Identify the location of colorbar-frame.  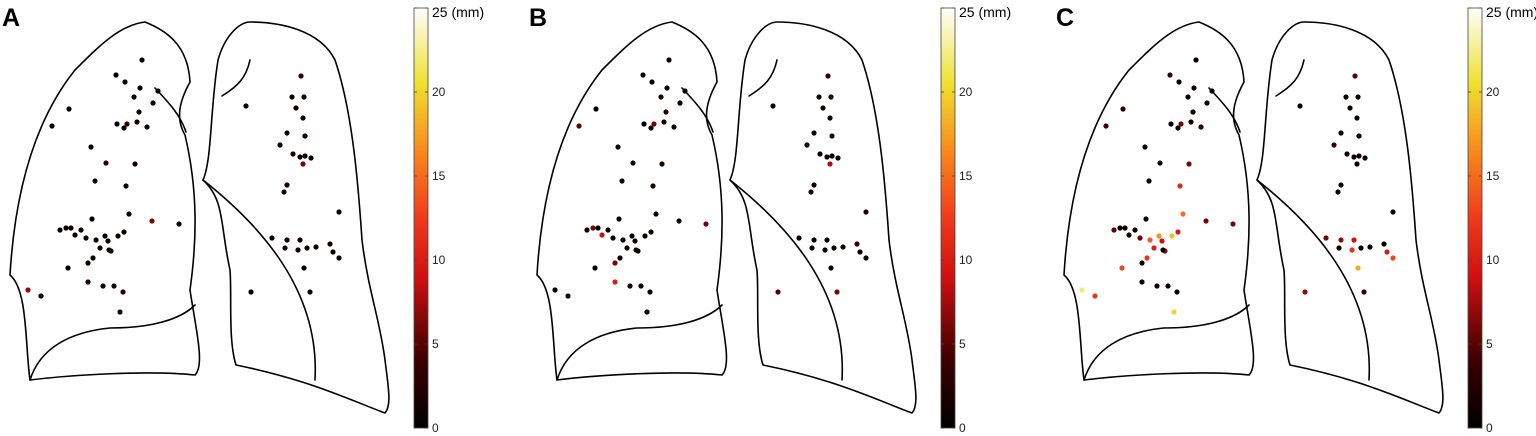
(1475, 218).